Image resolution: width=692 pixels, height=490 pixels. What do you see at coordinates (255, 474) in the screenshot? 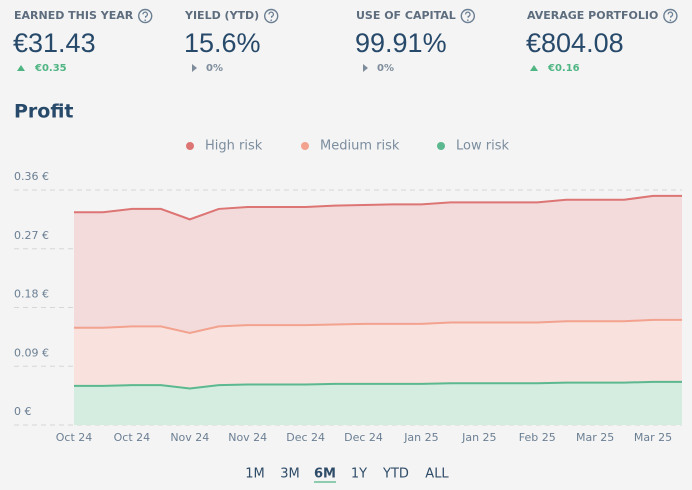
I see `range-button: 1M` at bounding box center [255, 474].